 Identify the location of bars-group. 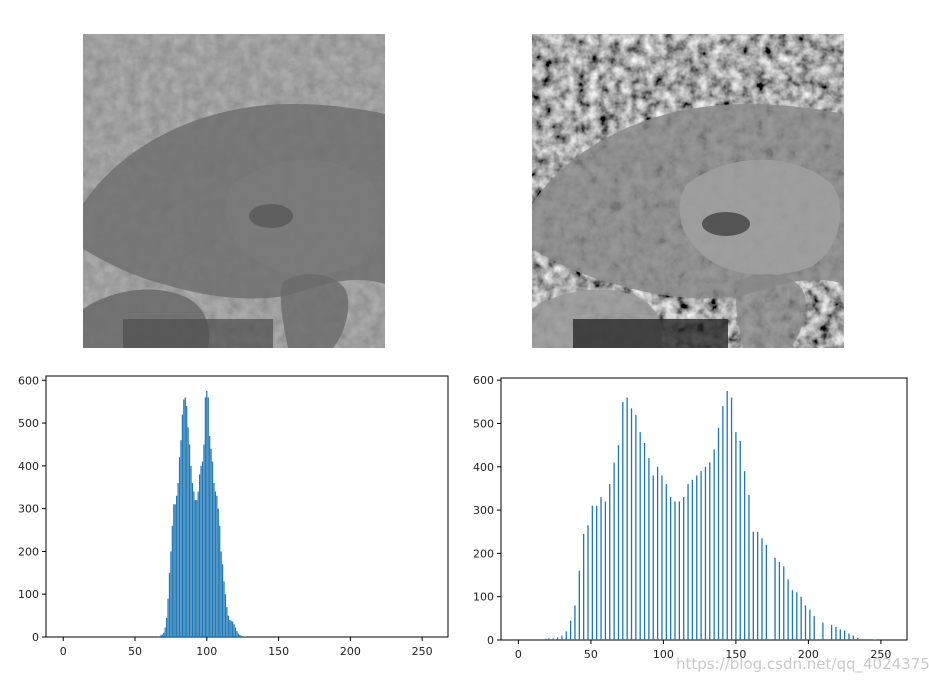
(202, 513).